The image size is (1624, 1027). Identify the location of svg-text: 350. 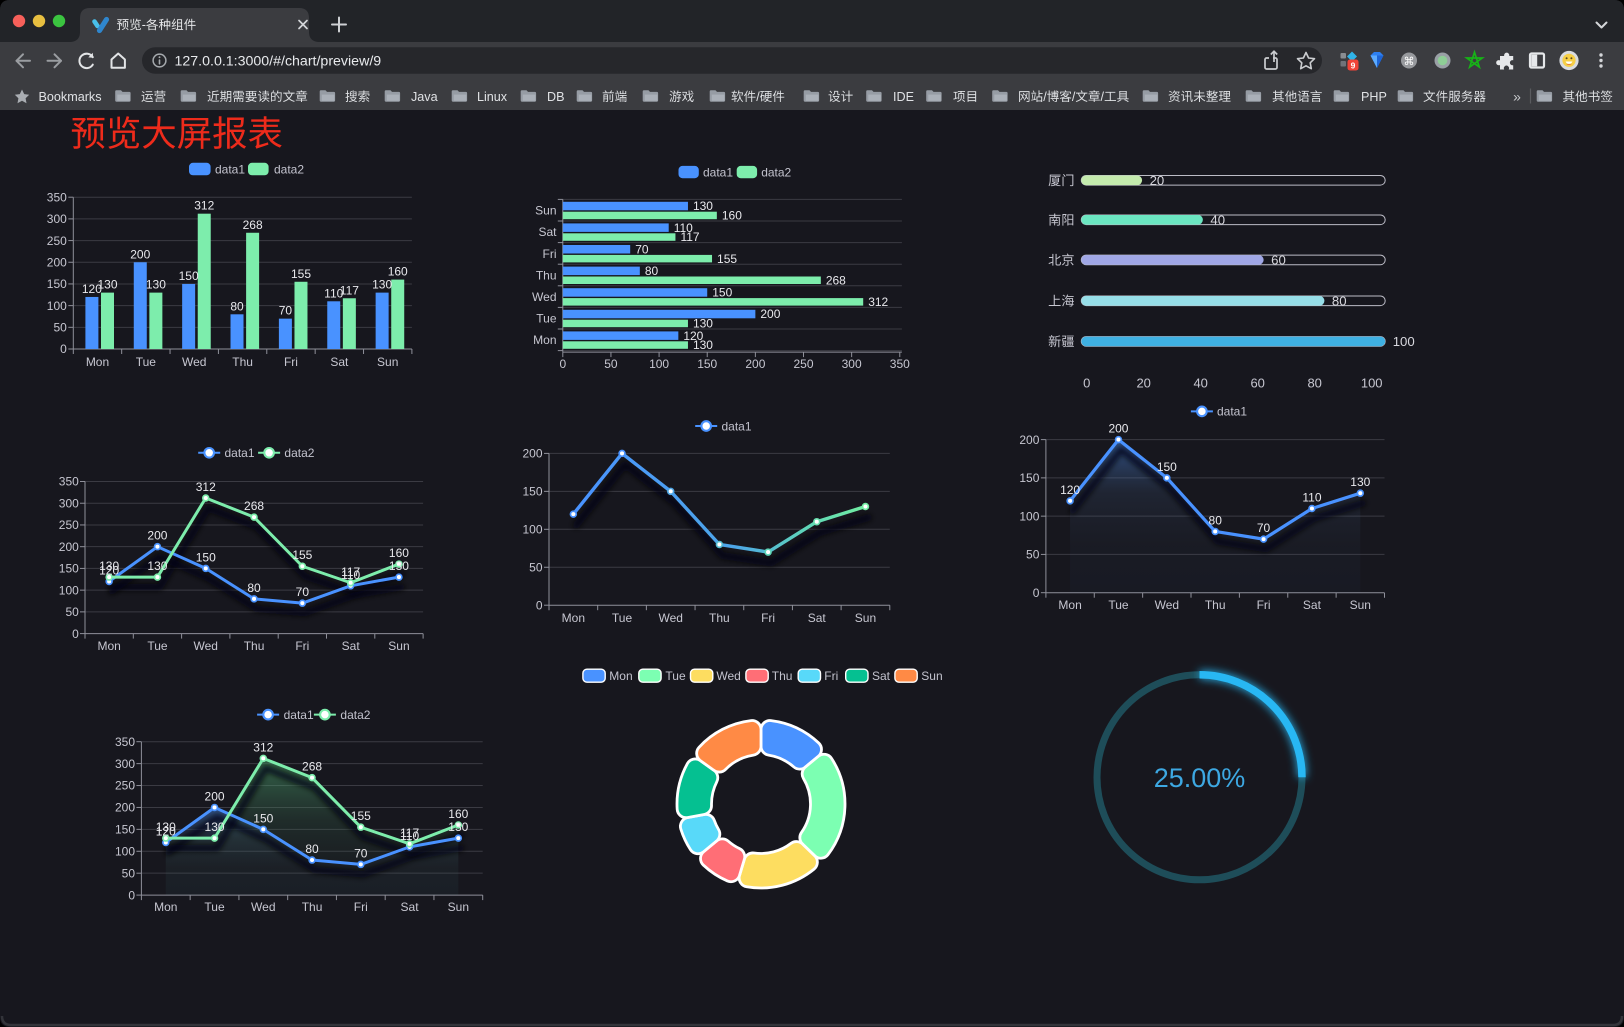
(57, 197).